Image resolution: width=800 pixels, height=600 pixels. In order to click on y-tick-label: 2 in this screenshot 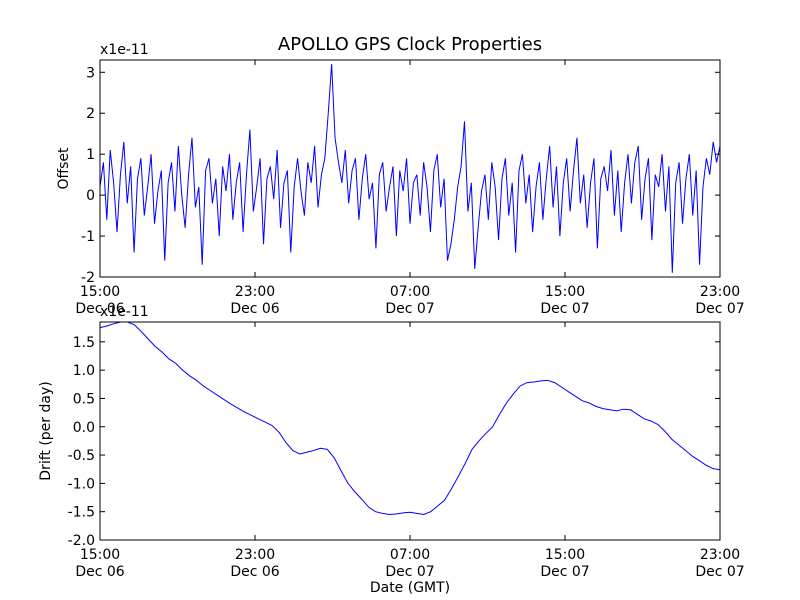, I will do `click(90, 114)`.